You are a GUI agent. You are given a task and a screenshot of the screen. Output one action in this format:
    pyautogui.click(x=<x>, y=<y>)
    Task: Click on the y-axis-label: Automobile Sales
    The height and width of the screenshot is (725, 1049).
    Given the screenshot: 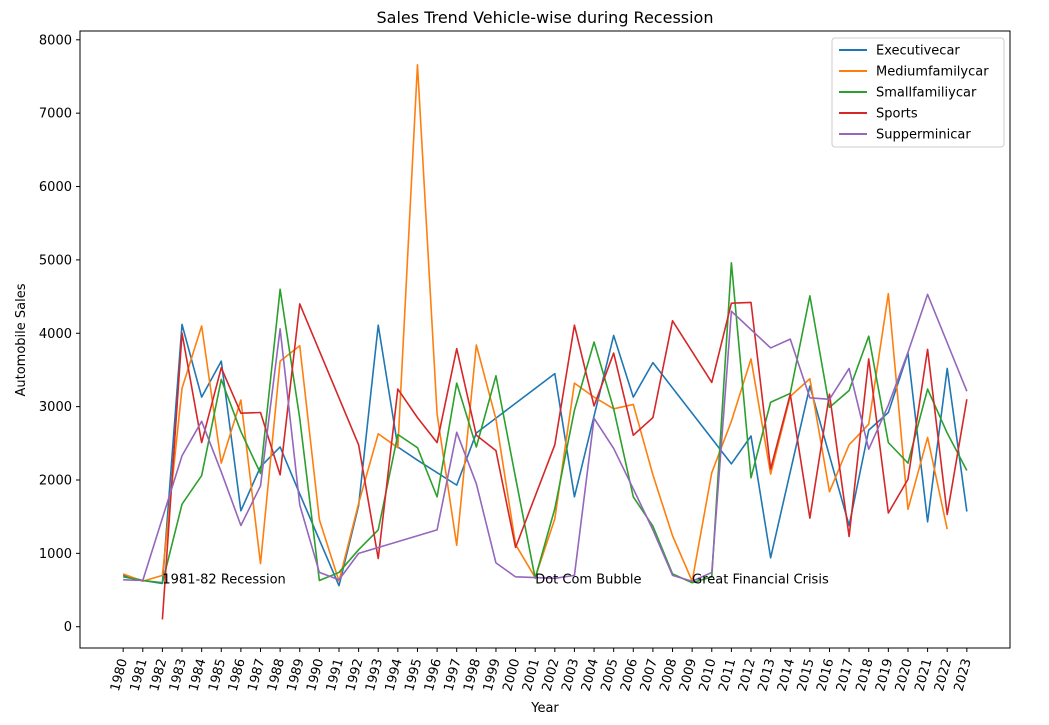 What is the action you would take?
    pyautogui.click(x=21, y=339)
    